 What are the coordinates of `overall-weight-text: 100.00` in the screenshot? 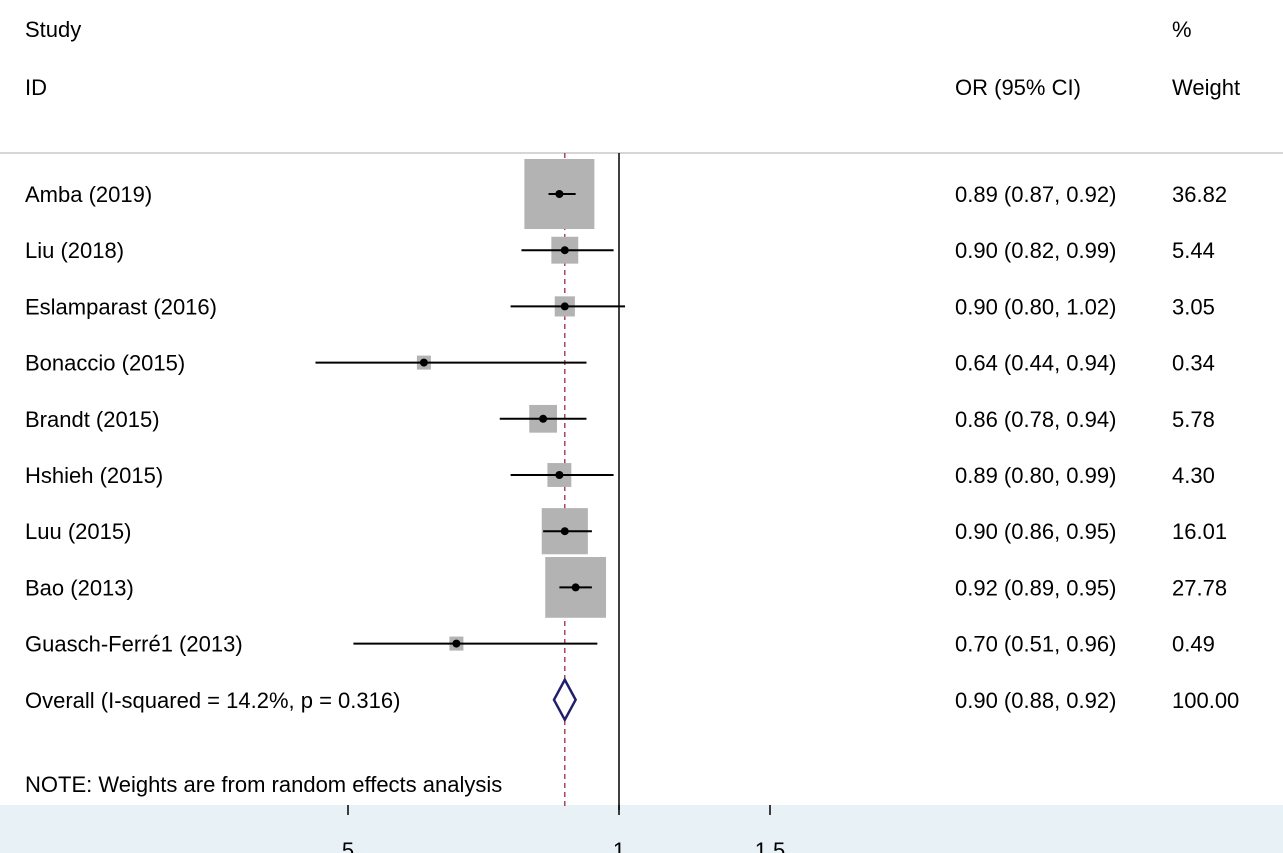 It's located at (1205, 700).